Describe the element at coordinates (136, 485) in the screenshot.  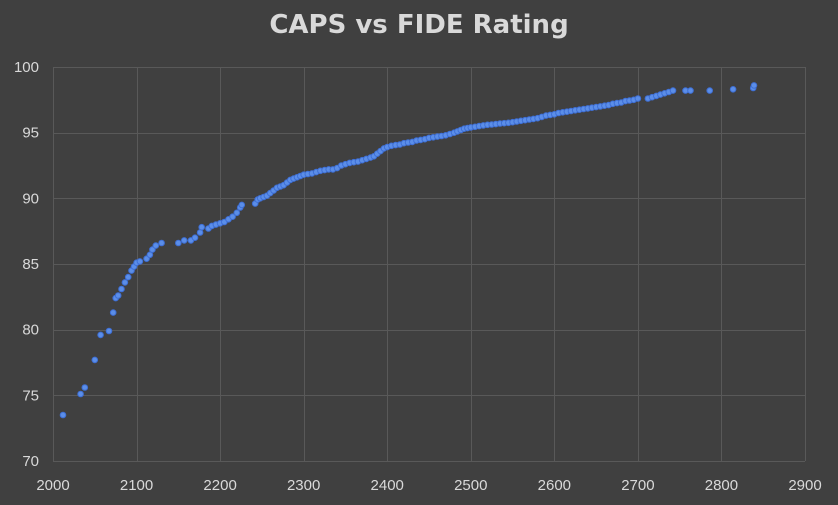
I see `x-tick-label: 2100` at that location.